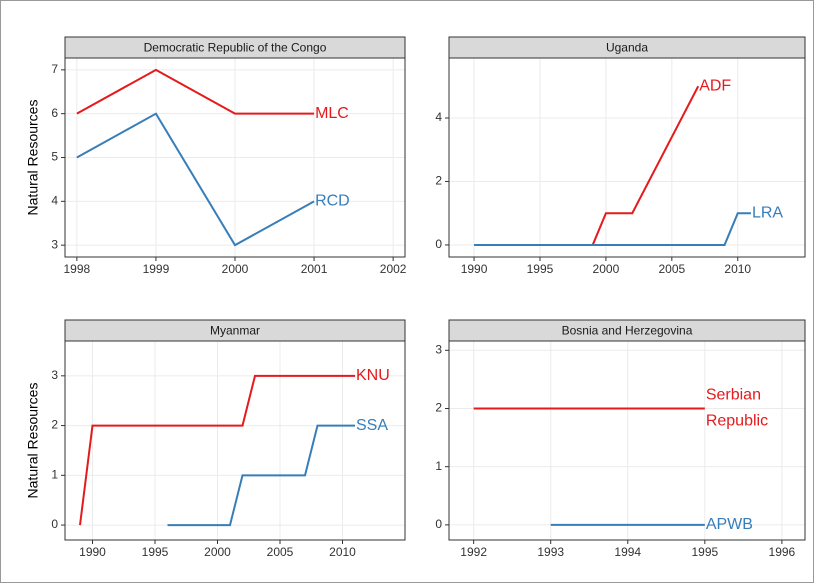 The height and width of the screenshot is (584, 815). Describe the element at coordinates (332, 113) in the screenshot. I see `series-label: MLC` at that location.